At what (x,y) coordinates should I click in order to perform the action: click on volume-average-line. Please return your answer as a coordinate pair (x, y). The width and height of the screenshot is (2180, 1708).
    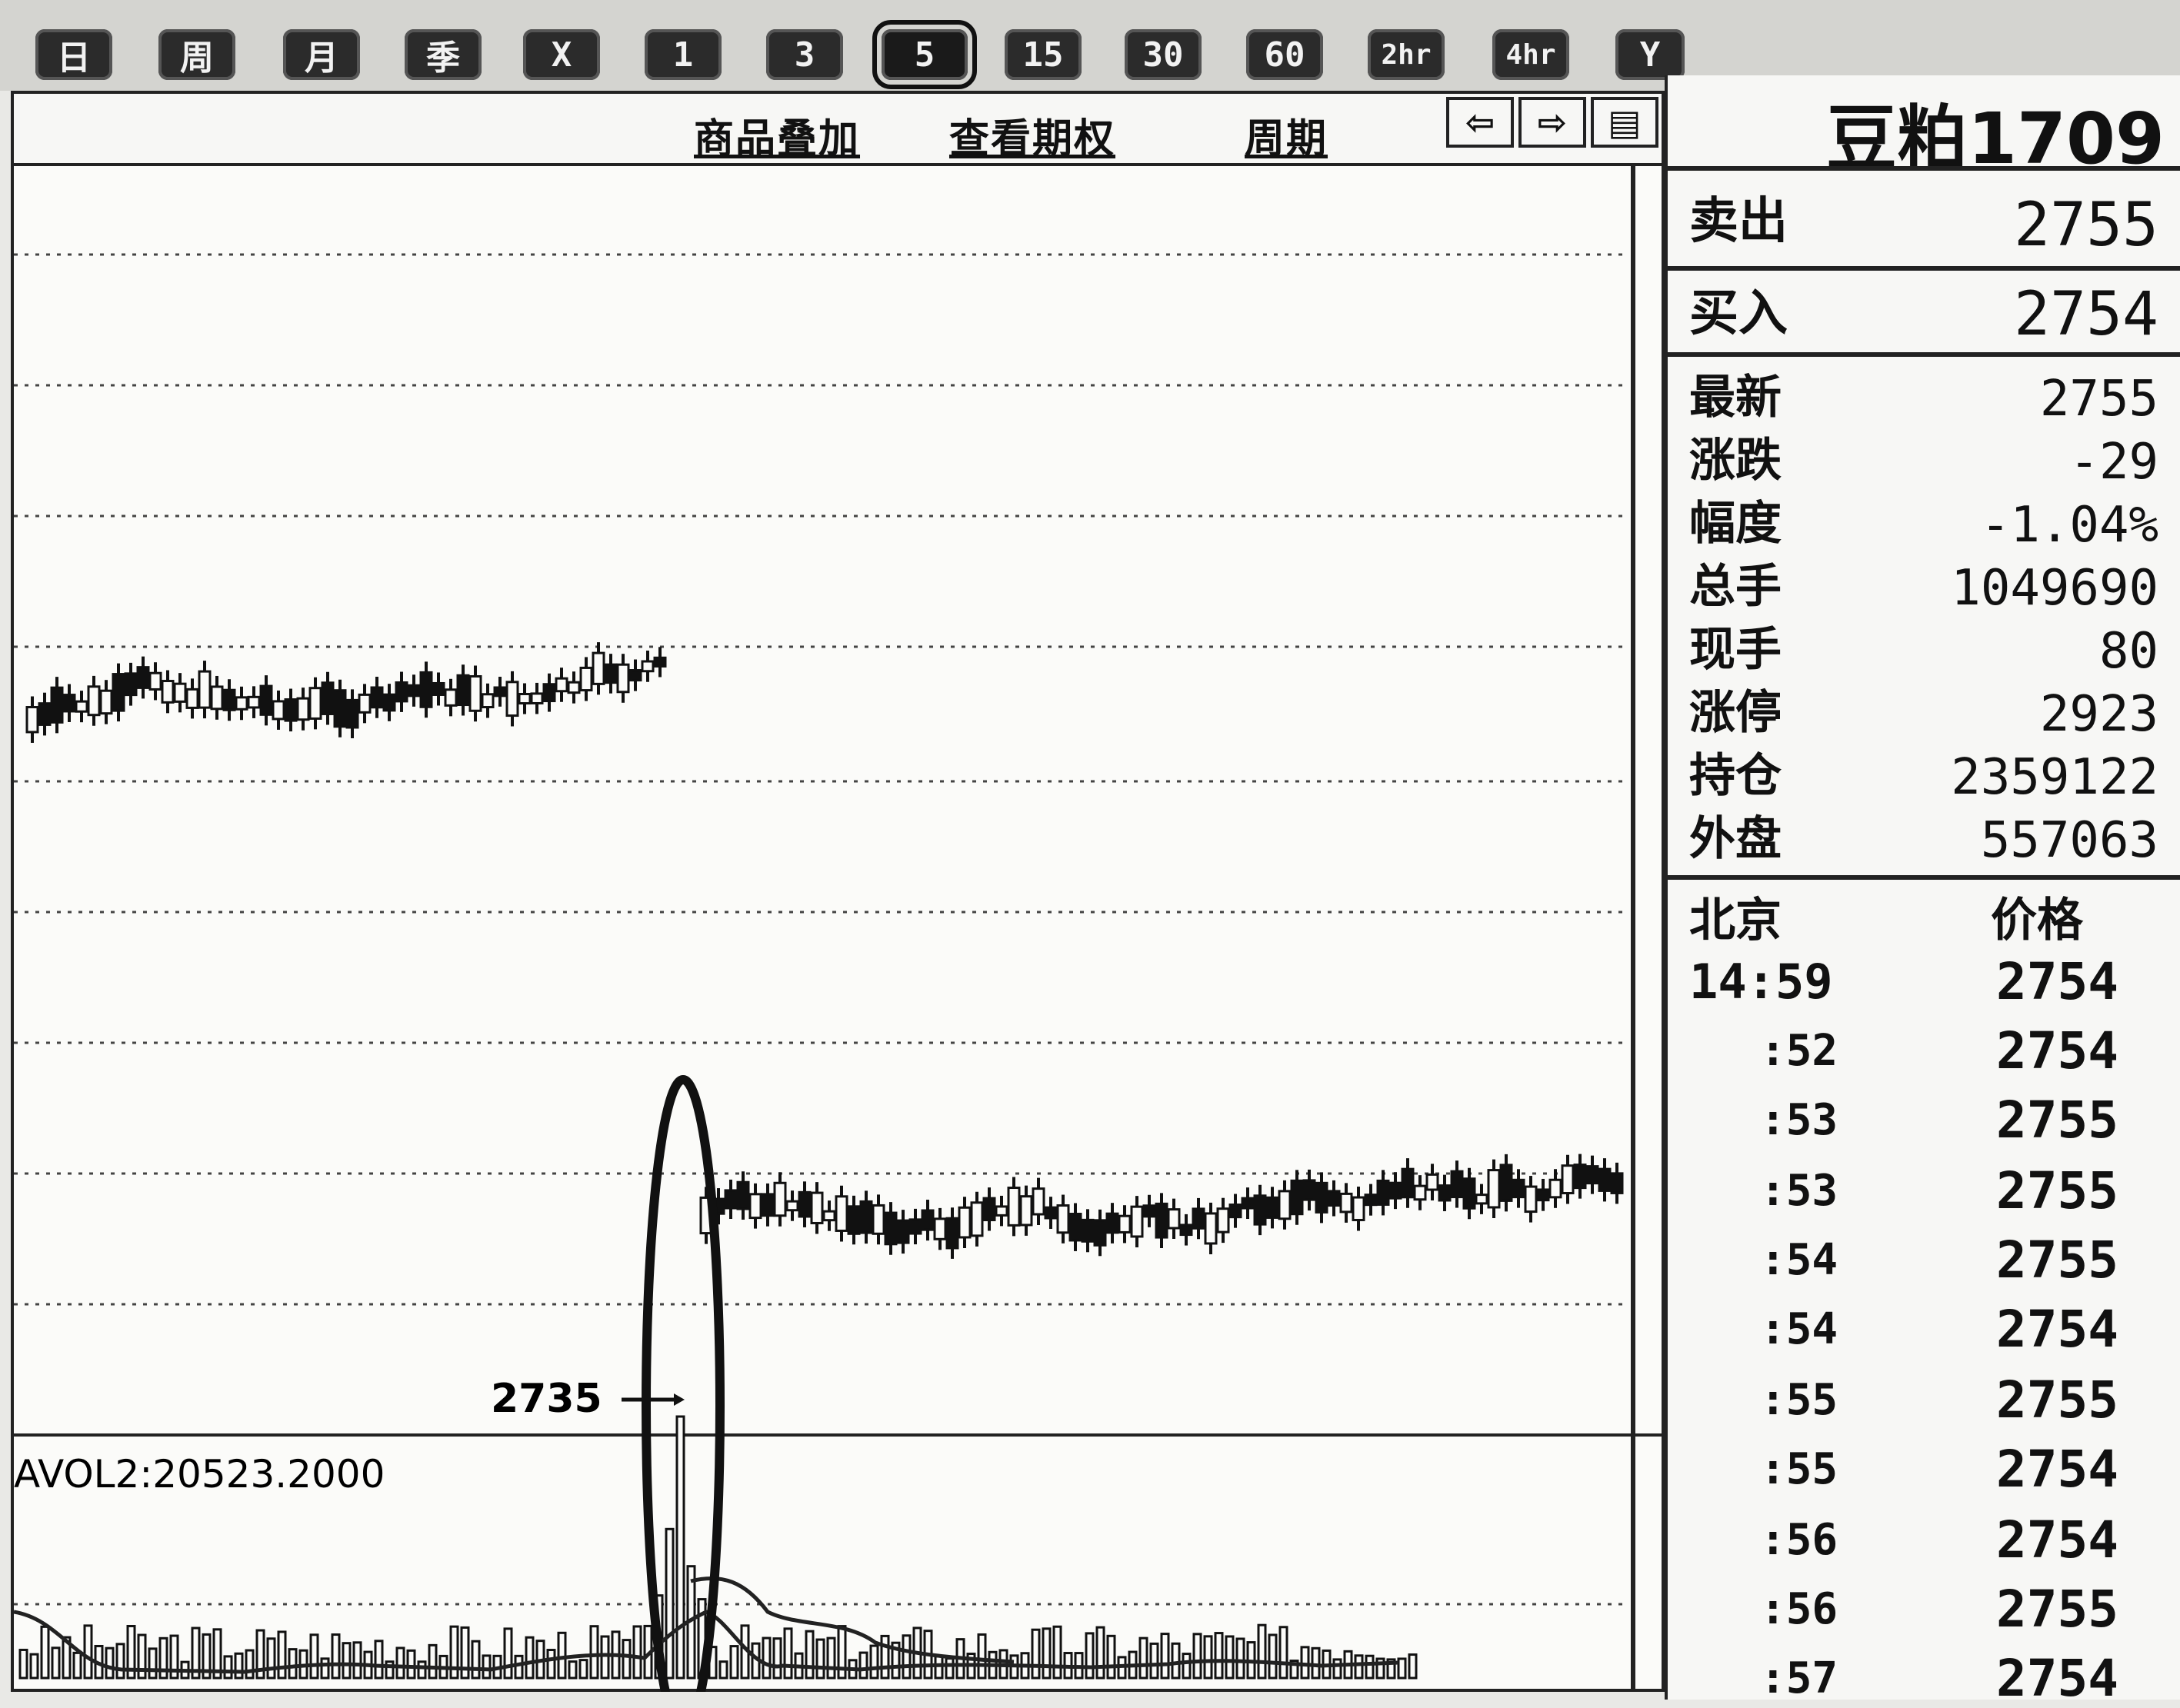
    Looking at the image, I should click on (707, 1642).